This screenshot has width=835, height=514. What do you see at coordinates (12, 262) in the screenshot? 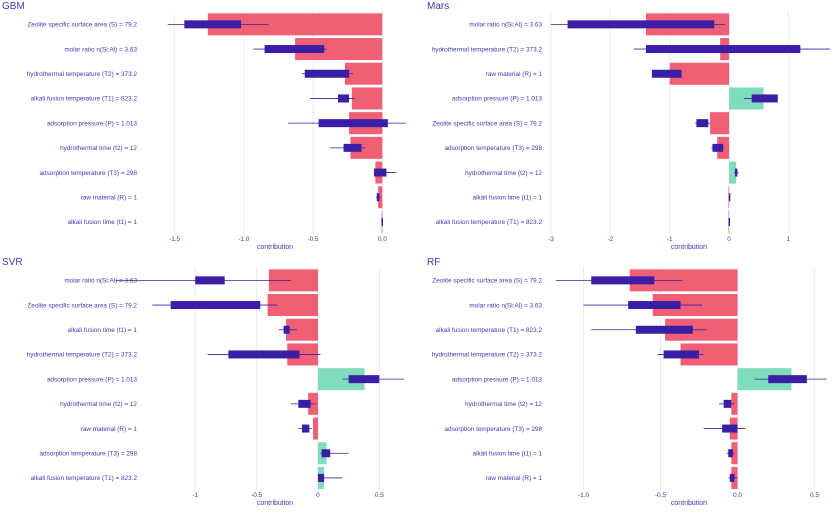
I see `panel-title: SVR` at bounding box center [12, 262].